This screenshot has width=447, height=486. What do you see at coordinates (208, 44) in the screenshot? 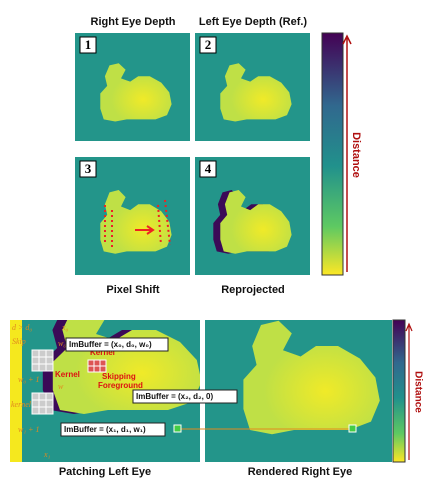
I see `panel-number: 2` at bounding box center [208, 44].